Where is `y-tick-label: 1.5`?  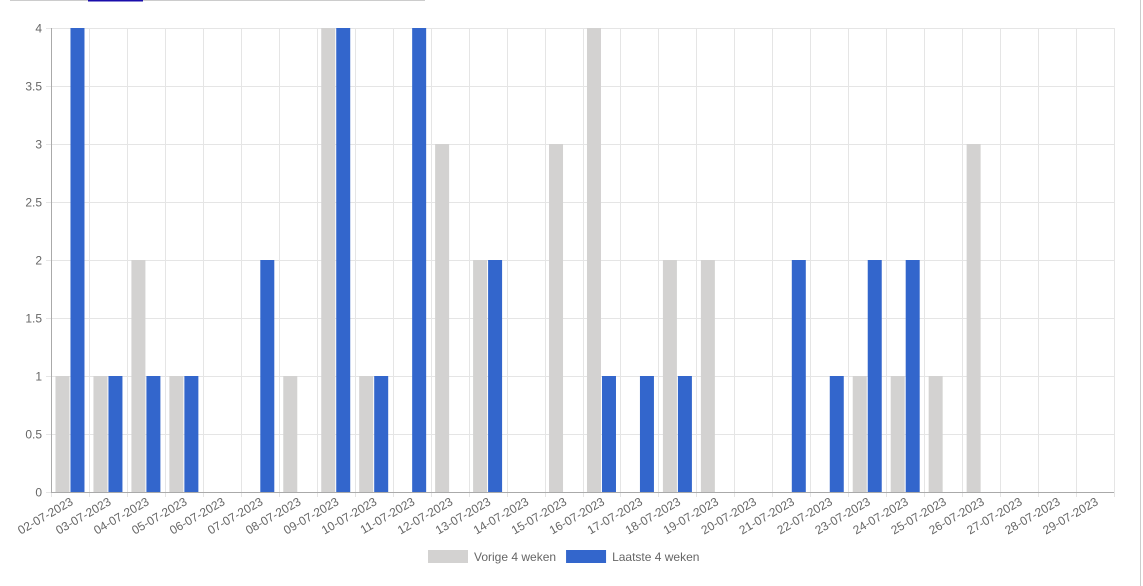
y-tick-label: 1.5 is located at coordinates (33, 319).